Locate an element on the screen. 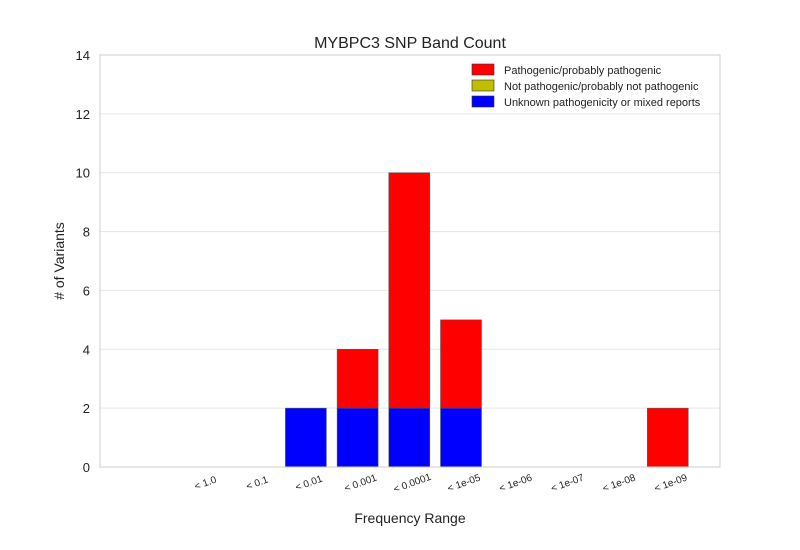 The width and height of the screenshot is (800, 550). x-tick-label: < 0.1 is located at coordinates (257, 483).